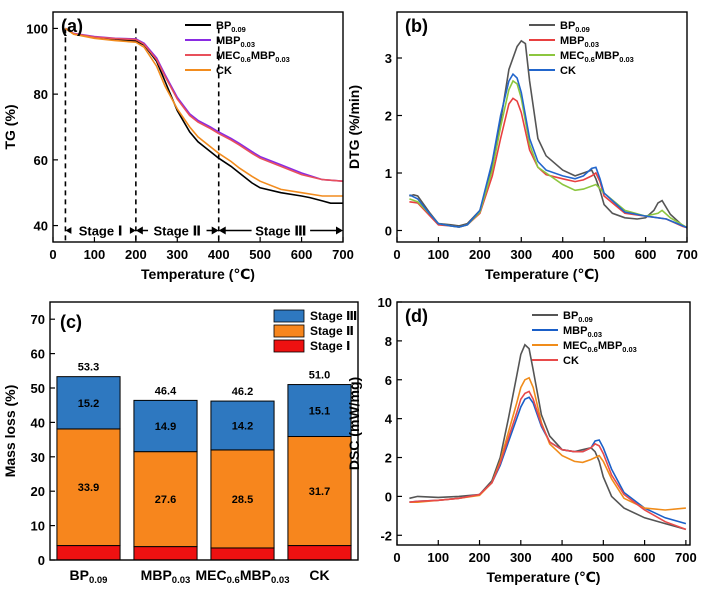  What do you see at coordinates (88, 368) in the screenshot?
I see `total-label: 53.3` at bounding box center [88, 368].